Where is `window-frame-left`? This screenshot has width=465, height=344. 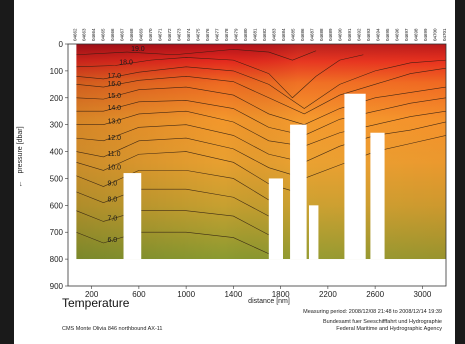
window-frame-left is located at coordinates (7, 172).